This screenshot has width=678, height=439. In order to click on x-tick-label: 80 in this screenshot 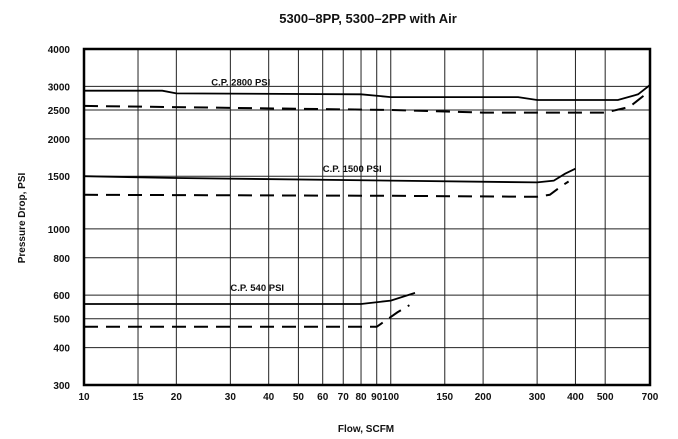, I will do `click(361, 397)`.